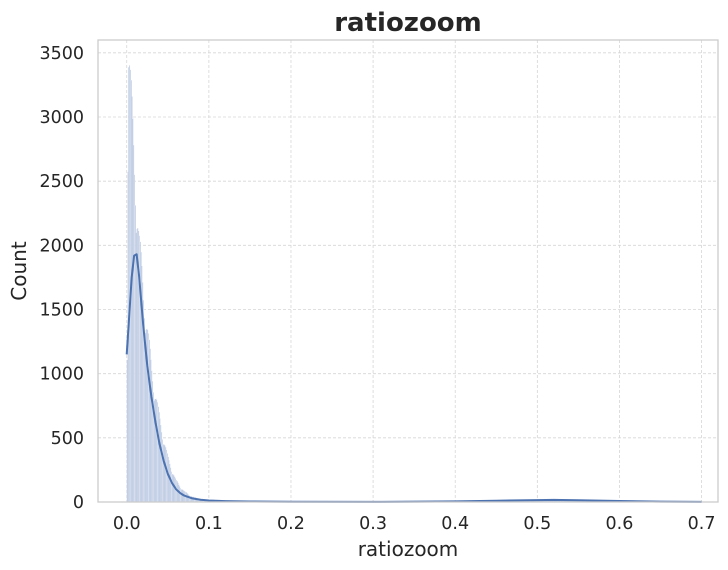 The image size is (728, 570). Describe the element at coordinates (620, 524) in the screenshot. I see `x-tick-label: 0.6` at that location.